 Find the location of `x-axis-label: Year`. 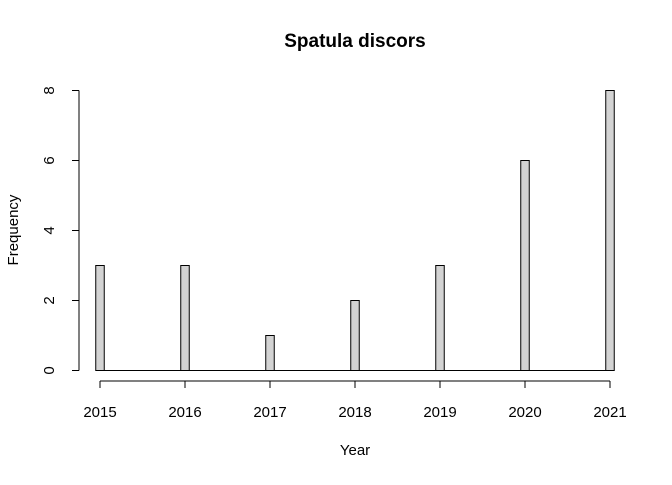

x-axis-label: Year is located at coordinates (355, 450).